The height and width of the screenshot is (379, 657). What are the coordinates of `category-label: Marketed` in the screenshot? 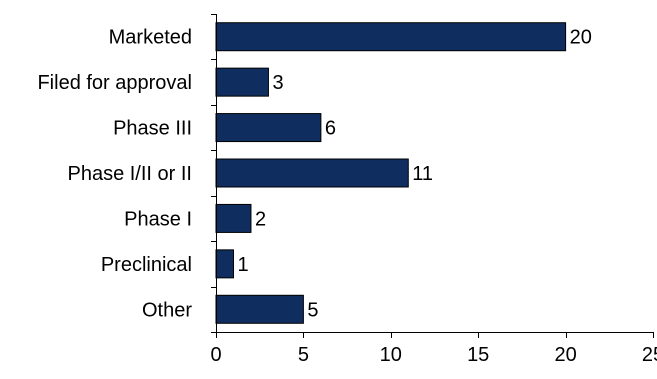 It's located at (150, 38).